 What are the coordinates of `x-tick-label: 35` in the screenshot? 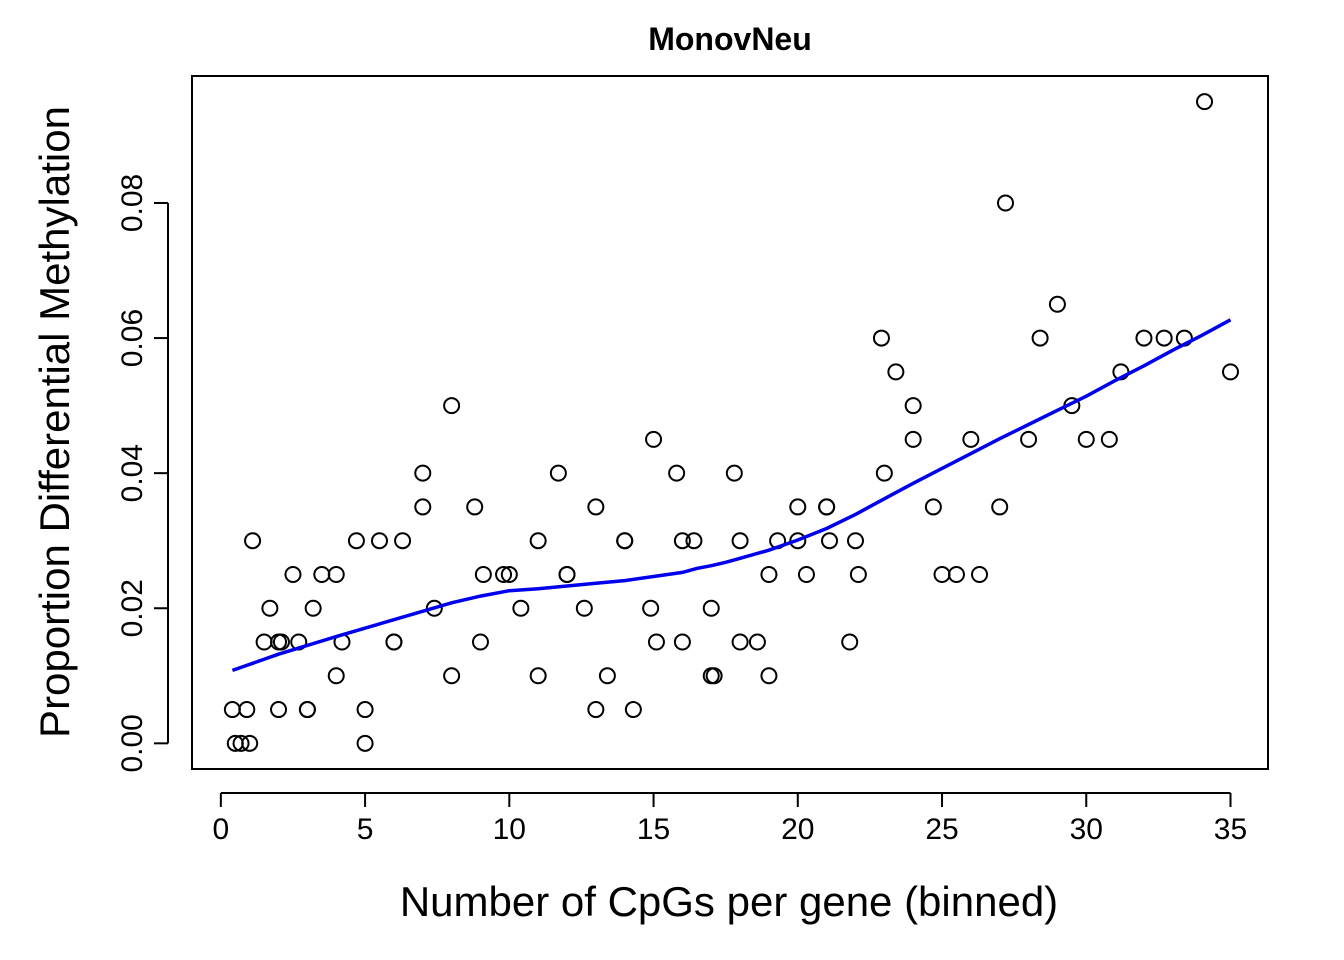 It's located at (1230, 829).